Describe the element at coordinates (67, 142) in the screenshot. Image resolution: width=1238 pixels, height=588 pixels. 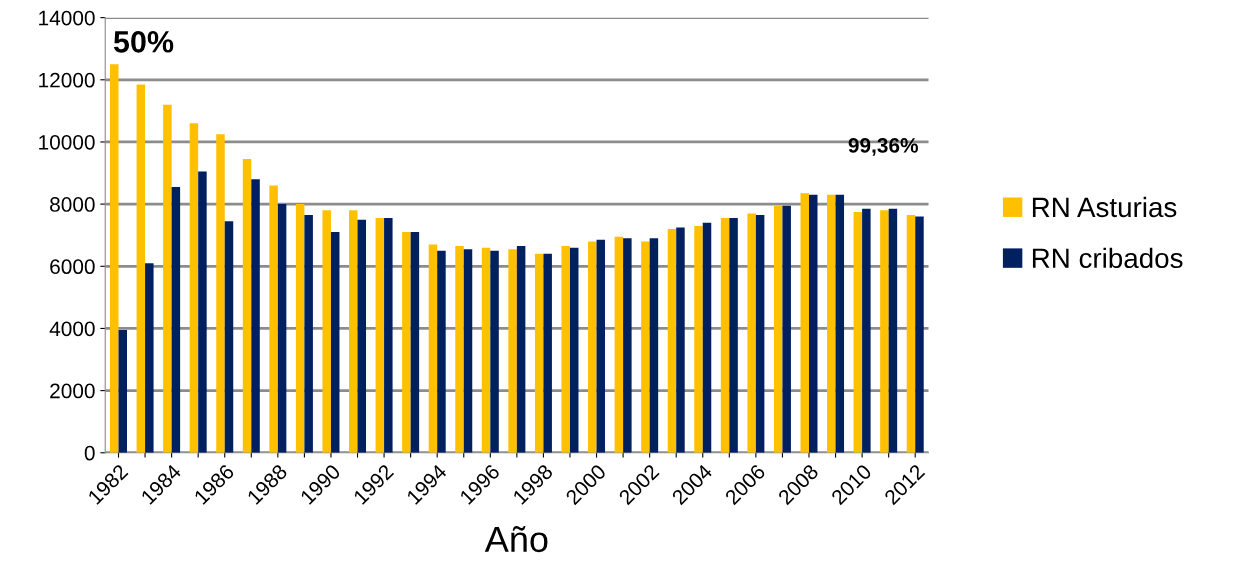
I see `y-tick-label: 10000` at that location.